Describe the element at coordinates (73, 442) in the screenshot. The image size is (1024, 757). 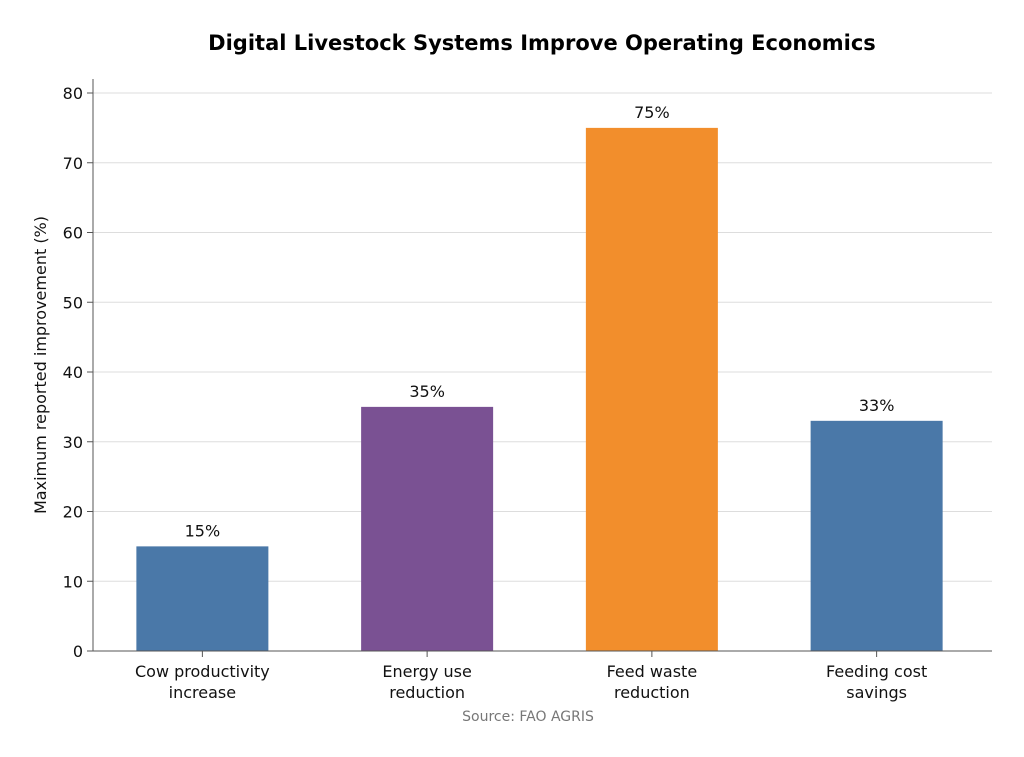
I see `y-tick-label: 30` at that location.